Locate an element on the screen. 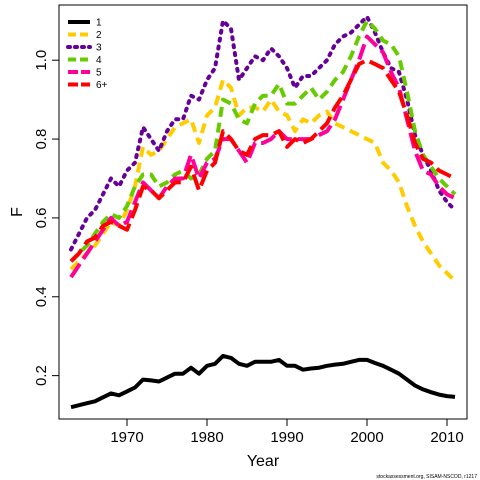 Image resolution: width=480 pixels, height=480 pixels. legend-label-2: 2 is located at coordinates (99, 35).